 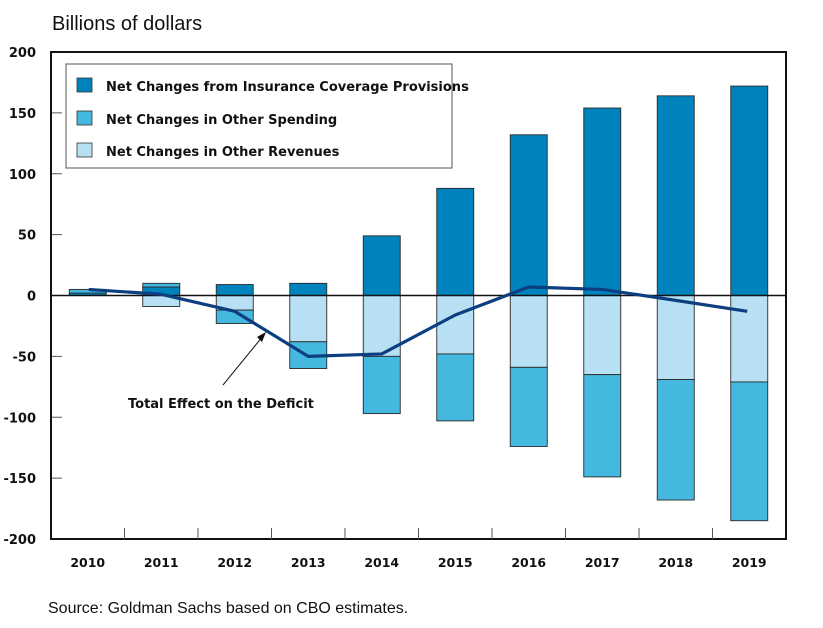 I want to click on x-tick-label: 2018, so click(x=675, y=562).